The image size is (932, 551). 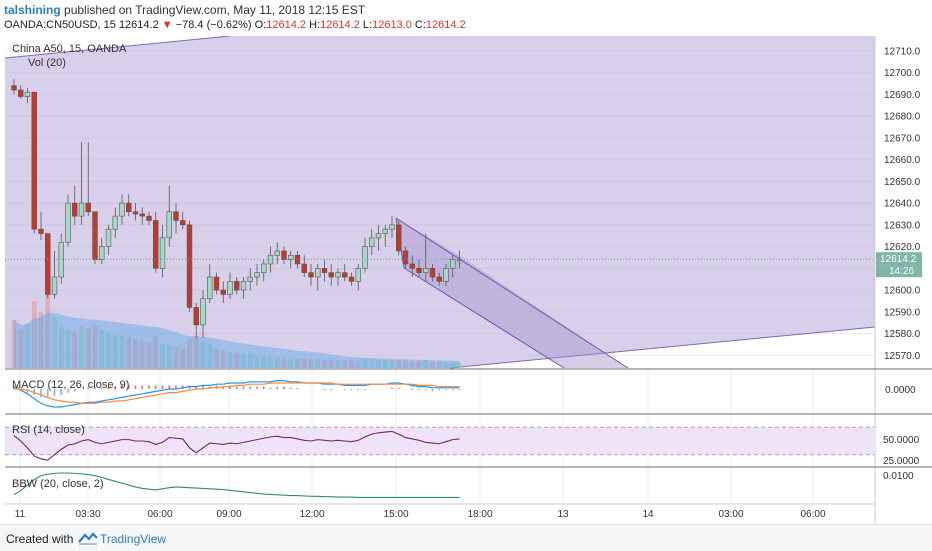 I want to click on volume-ma-area, so click(x=237, y=340).